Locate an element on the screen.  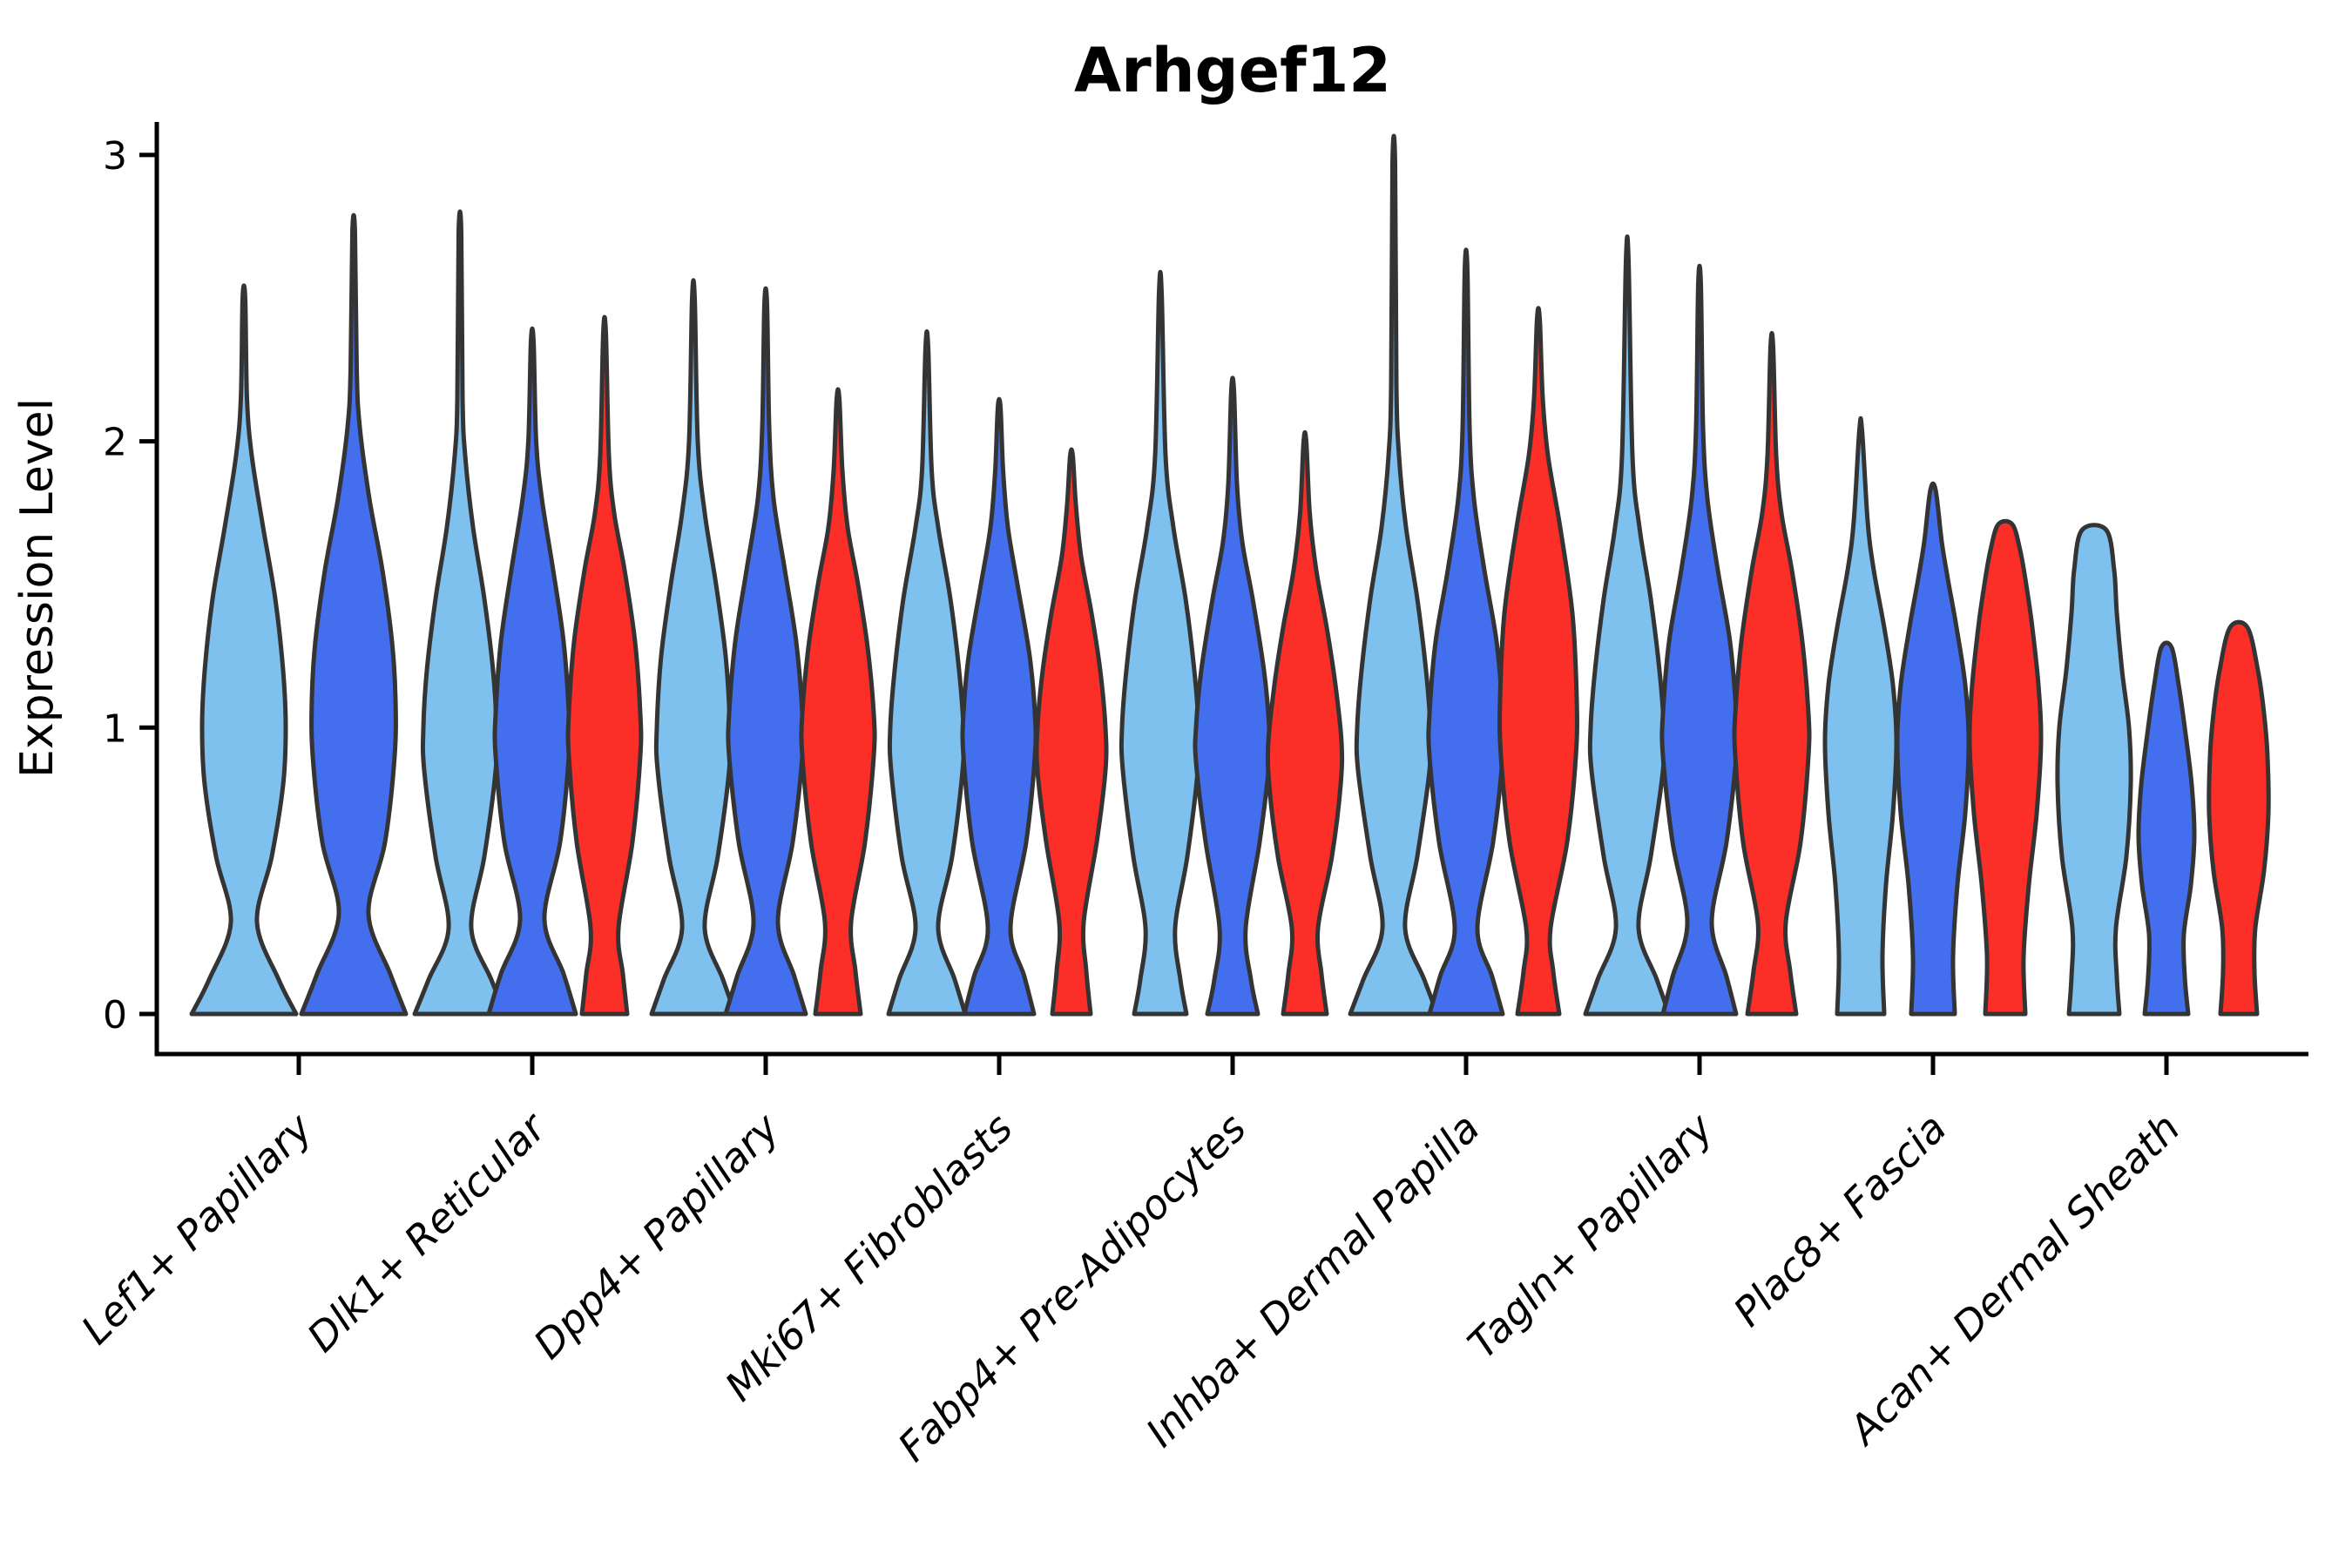
y-axis-ticks: 0 1 2 3 is located at coordinates (130, 585).